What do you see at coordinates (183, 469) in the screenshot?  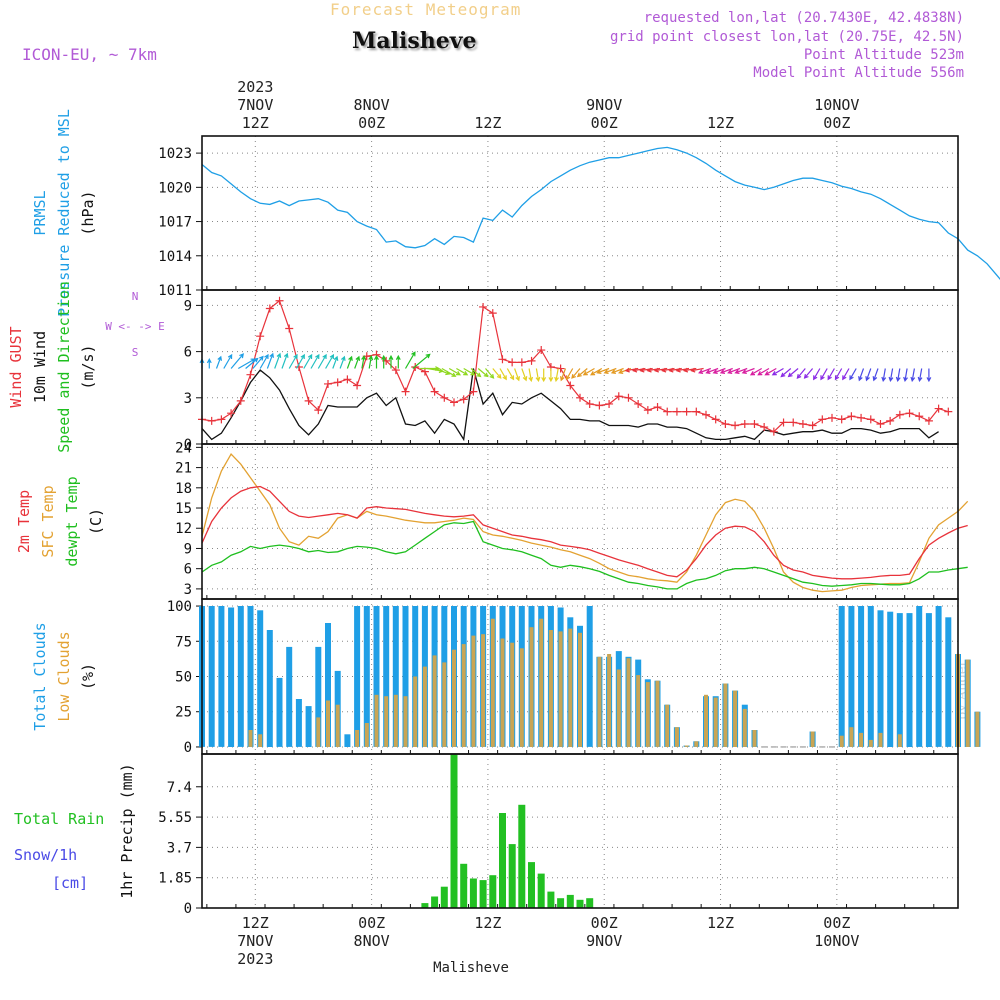 I see `temperature-ytick-label: 21` at bounding box center [183, 469].